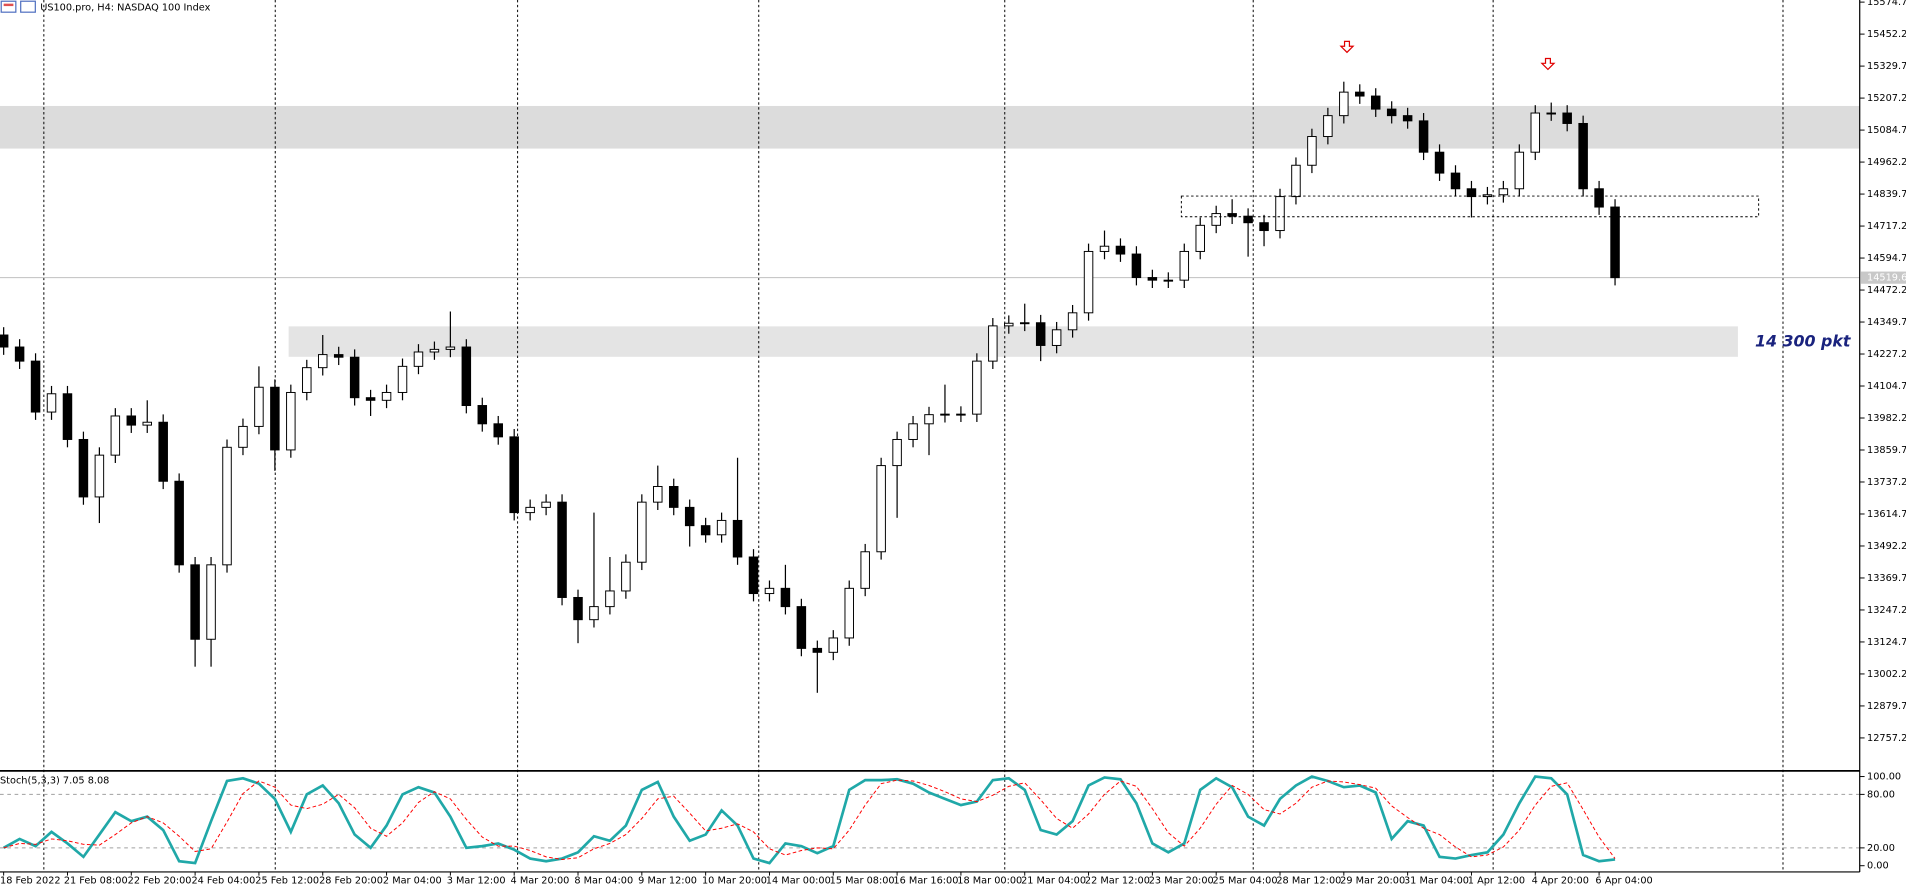  I want to click on y-tick-label: 14839.7, so click(1886, 194).